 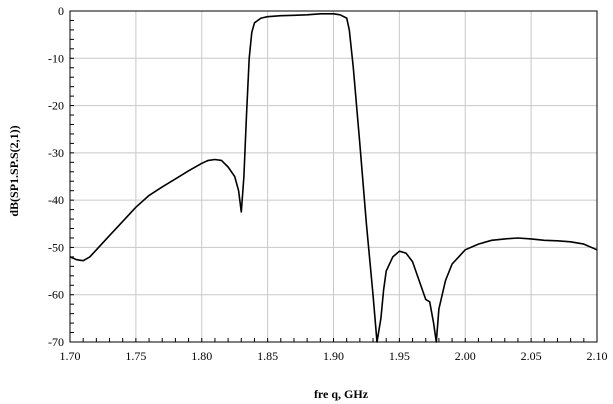 What do you see at coordinates (56, 176) in the screenshot?
I see `y-tick-labels: 0 -10 -20 -30 -40 -50 -60 -70` at bounding box center [56, 176].